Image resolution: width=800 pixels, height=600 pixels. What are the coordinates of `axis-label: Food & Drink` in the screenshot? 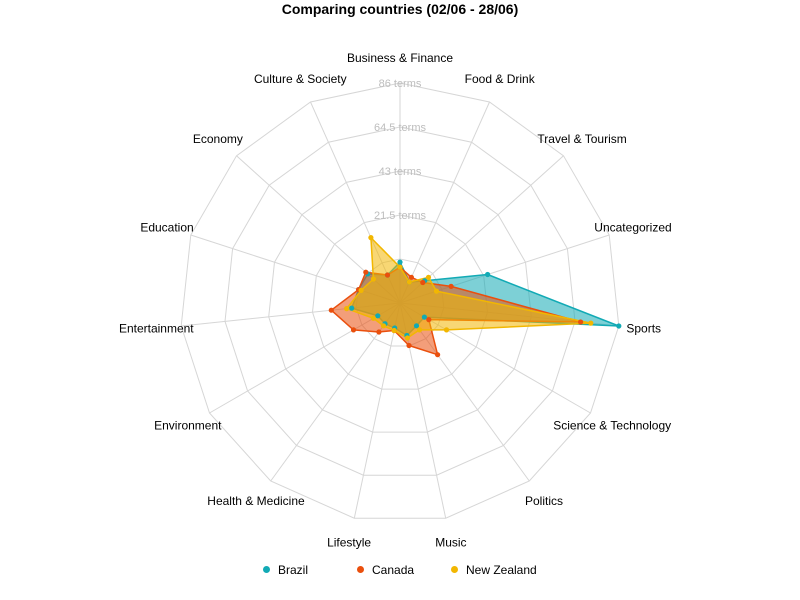 It's located at (500, 79).